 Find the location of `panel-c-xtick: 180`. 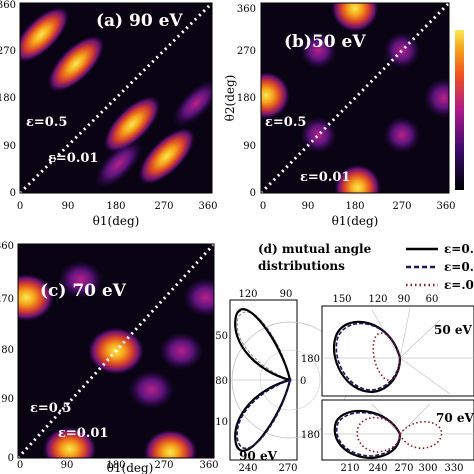

panel-c-xtick: 180 is located at coordinates (115, 465).